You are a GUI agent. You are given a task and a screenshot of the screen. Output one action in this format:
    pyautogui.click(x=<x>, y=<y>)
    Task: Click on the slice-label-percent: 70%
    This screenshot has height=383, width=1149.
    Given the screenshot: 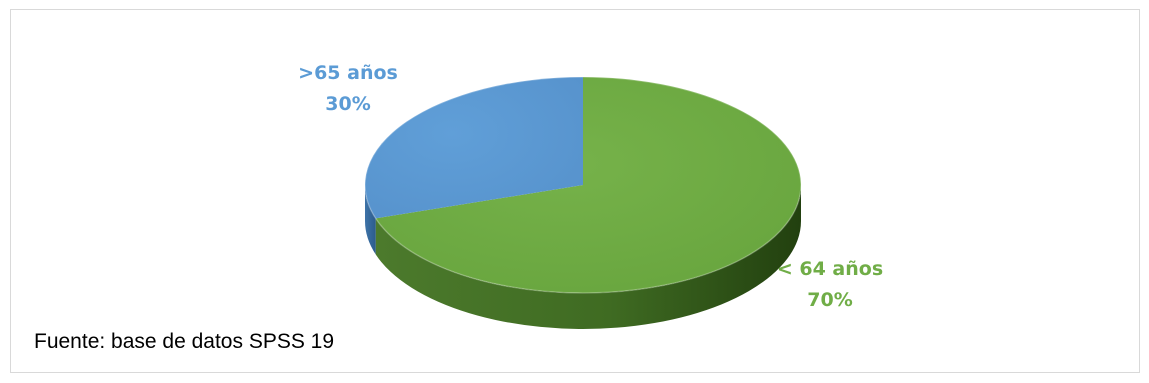 What is the action you would take?
    pyautogui.click(x=829, y=300)
    